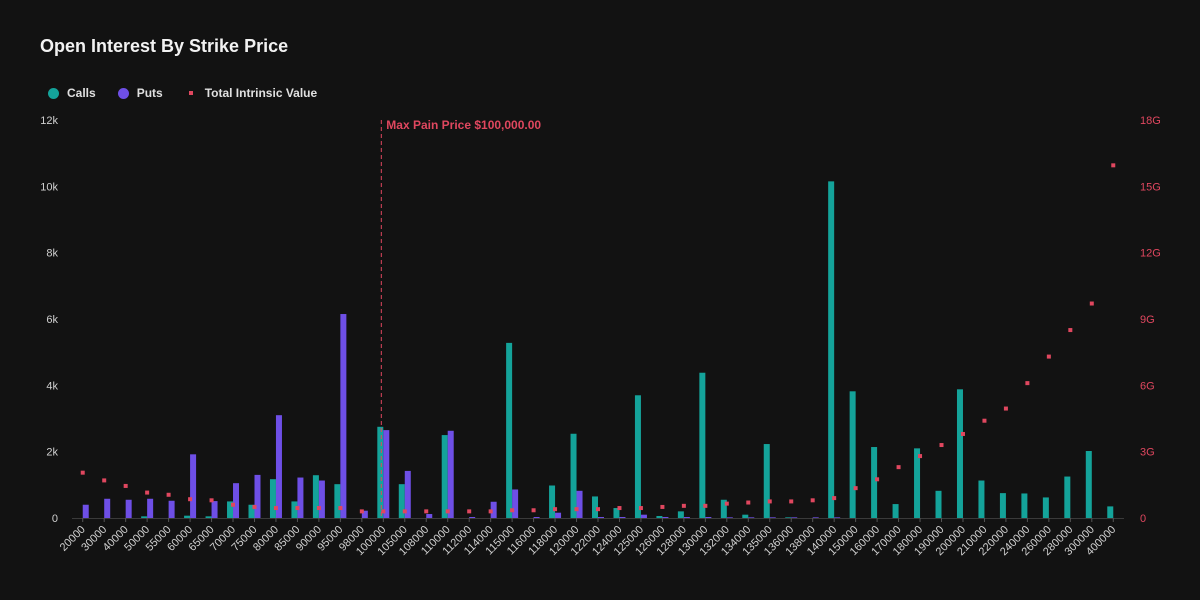  What do you see at coordinates (1150, 254) in the screenshot?
I see `y2-tick-label: 12G` at bounding box center [1150, 254].